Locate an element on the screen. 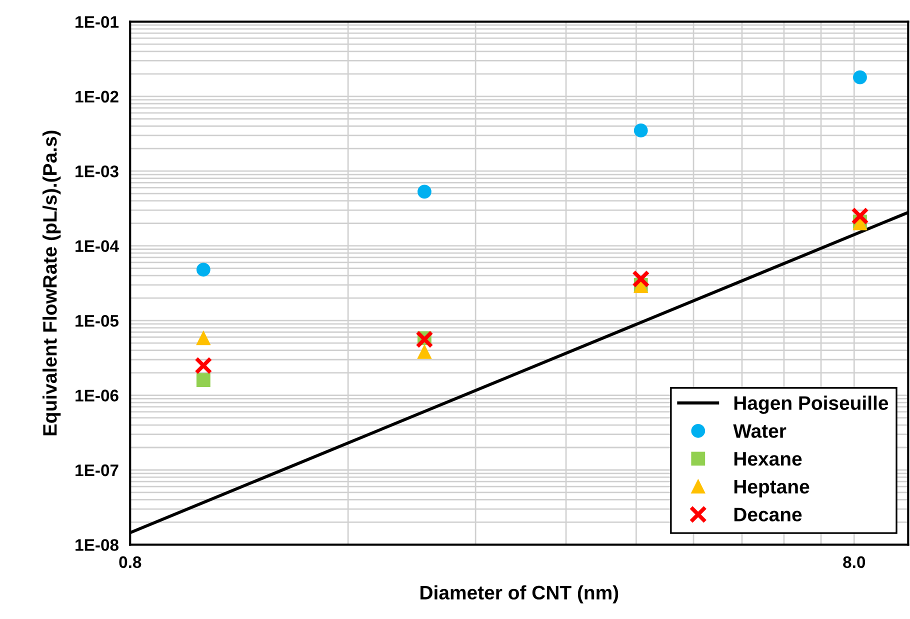 The width and height of the screenshot is (910, 619). y-tick-label: 1E-06 is located at coordinates (97, 396).